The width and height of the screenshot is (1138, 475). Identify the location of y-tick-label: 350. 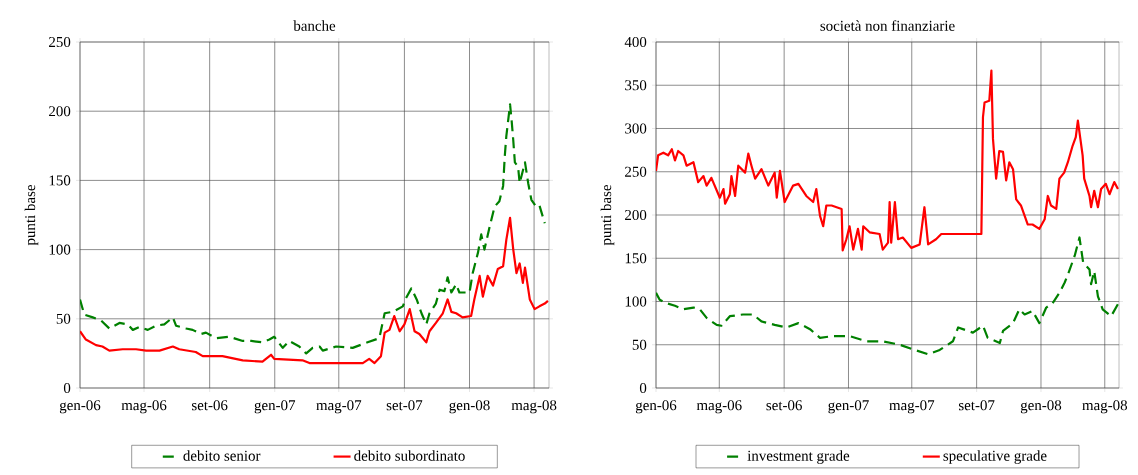
(636, 85).